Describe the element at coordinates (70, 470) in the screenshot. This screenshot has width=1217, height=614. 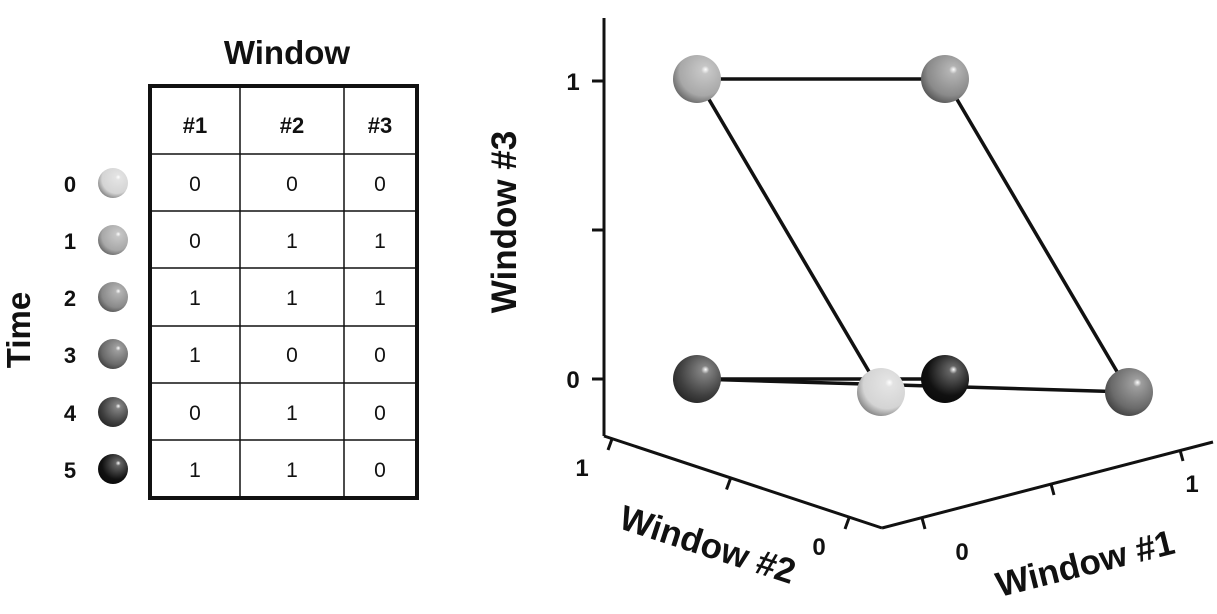
I see `time-label: 5` at that location.